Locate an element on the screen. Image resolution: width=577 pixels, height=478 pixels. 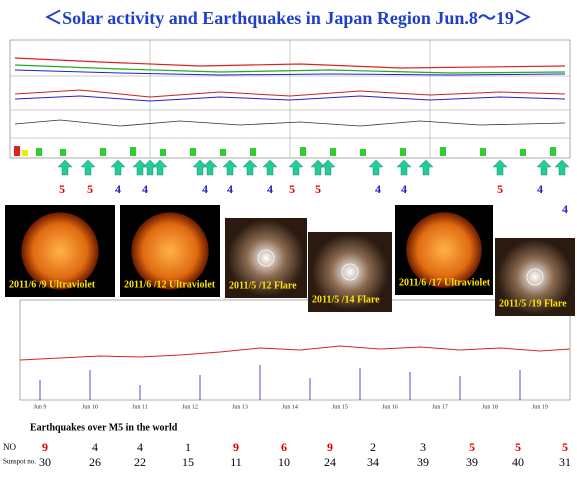
date-label: Jun 11 is located at coordinates (140, 407).